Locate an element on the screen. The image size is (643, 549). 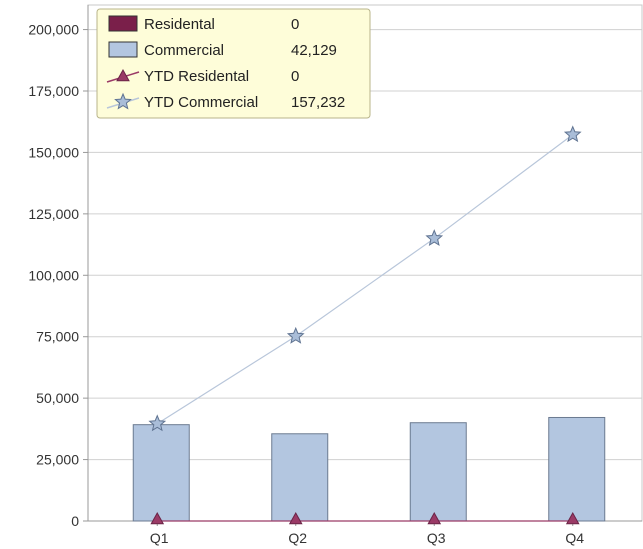
x-tick-label-q3: Q3 is located at coordinates (436, 538).